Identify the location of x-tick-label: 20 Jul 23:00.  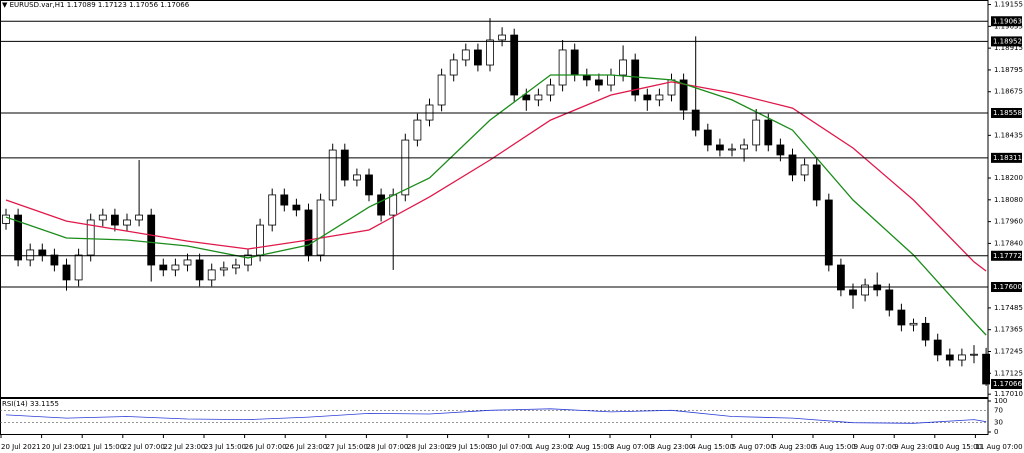
(63, 447).